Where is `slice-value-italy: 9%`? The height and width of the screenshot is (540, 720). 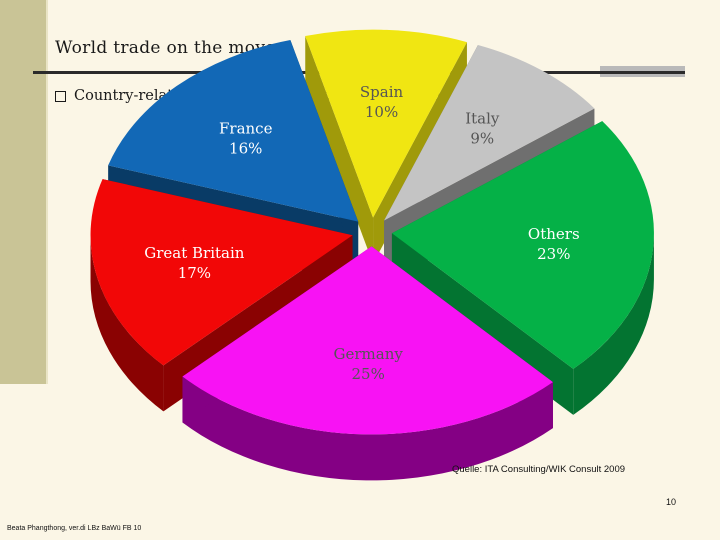 slice-value-italy: 9% is located at coordinates (482, 139).